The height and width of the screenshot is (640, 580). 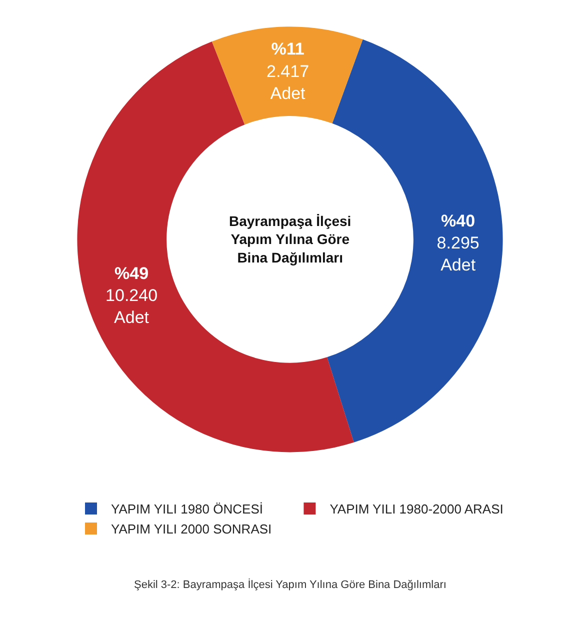 What do you see at coordinates (288, 71) in the screenshot?
I see `data-label: %11 2.417 Adet` at bounding box center [288, 71].